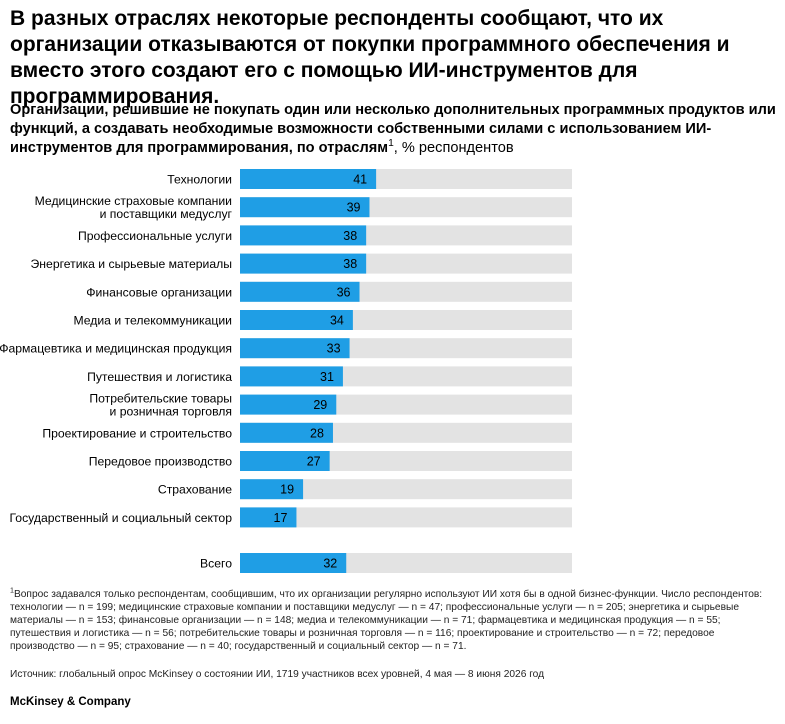 The height and width of the screenshot is (724, 785). What do you see at coordinates (386, 563) in the screenshot?
I see `total-row-0: 32 Всего` at bounding box center [386, 563].